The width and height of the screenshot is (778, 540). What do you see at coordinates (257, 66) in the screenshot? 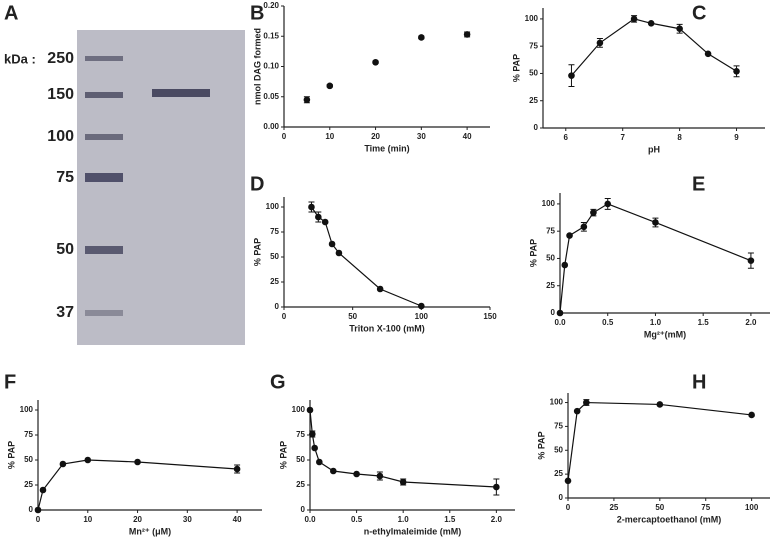
I see `y-axis-label: nmol DAG formed` at bounding box center [257, 66].